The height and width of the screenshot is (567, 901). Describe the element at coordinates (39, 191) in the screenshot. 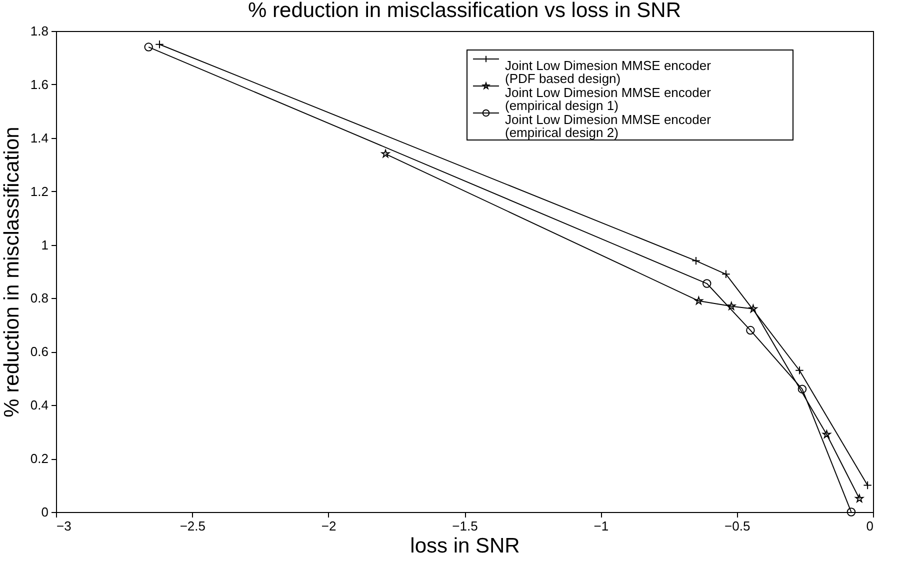

I see `y-tick-label: 1.2` at that location.